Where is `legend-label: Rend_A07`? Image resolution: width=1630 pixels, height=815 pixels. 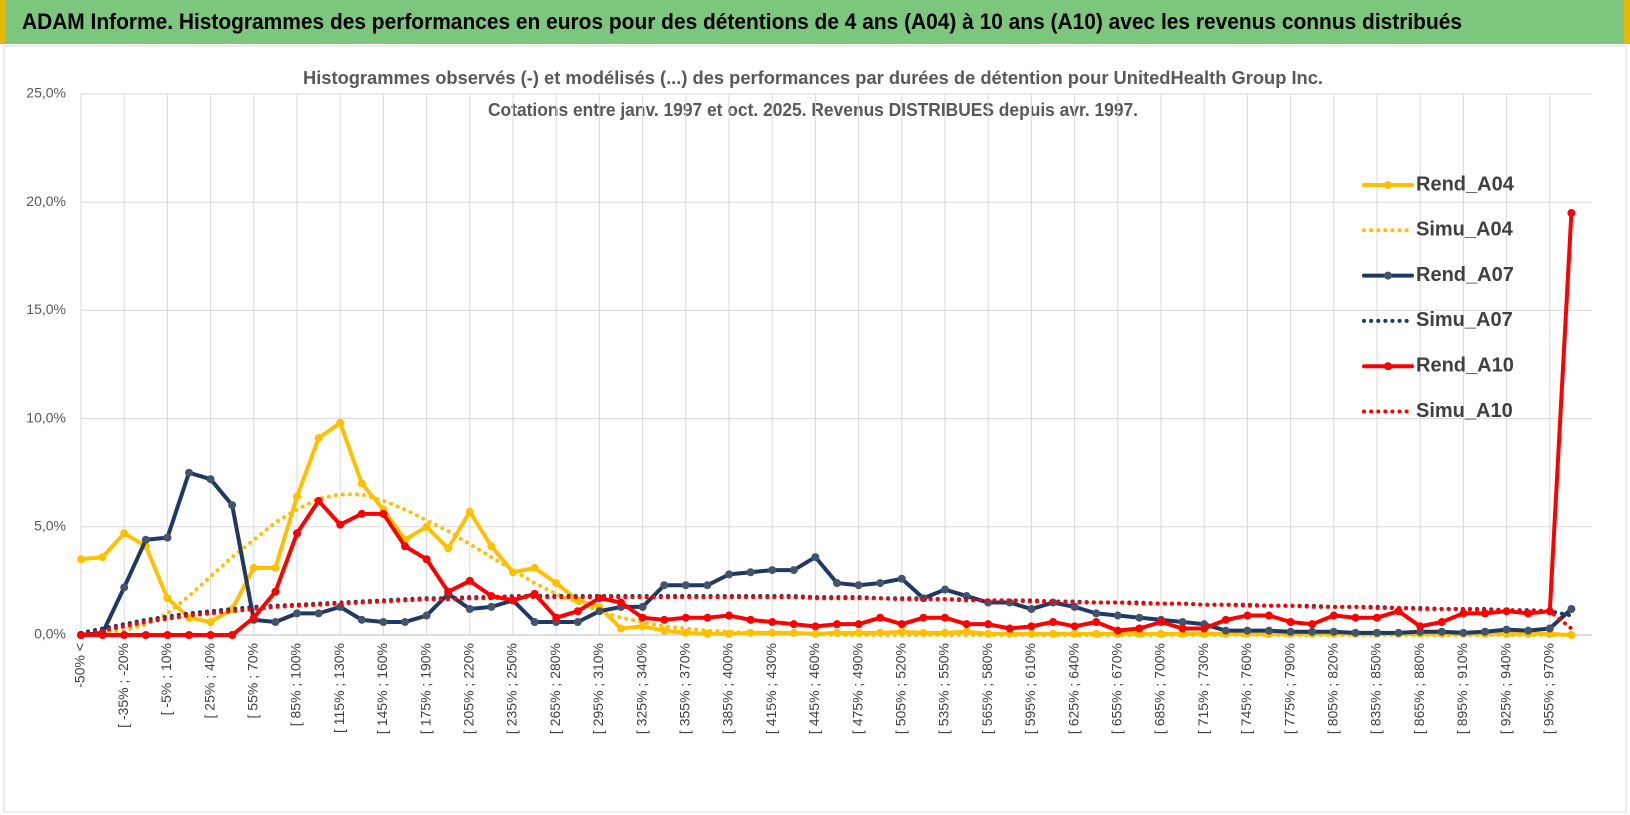 legend-label: Rend_A07 is located at coordinates (1465, 275).